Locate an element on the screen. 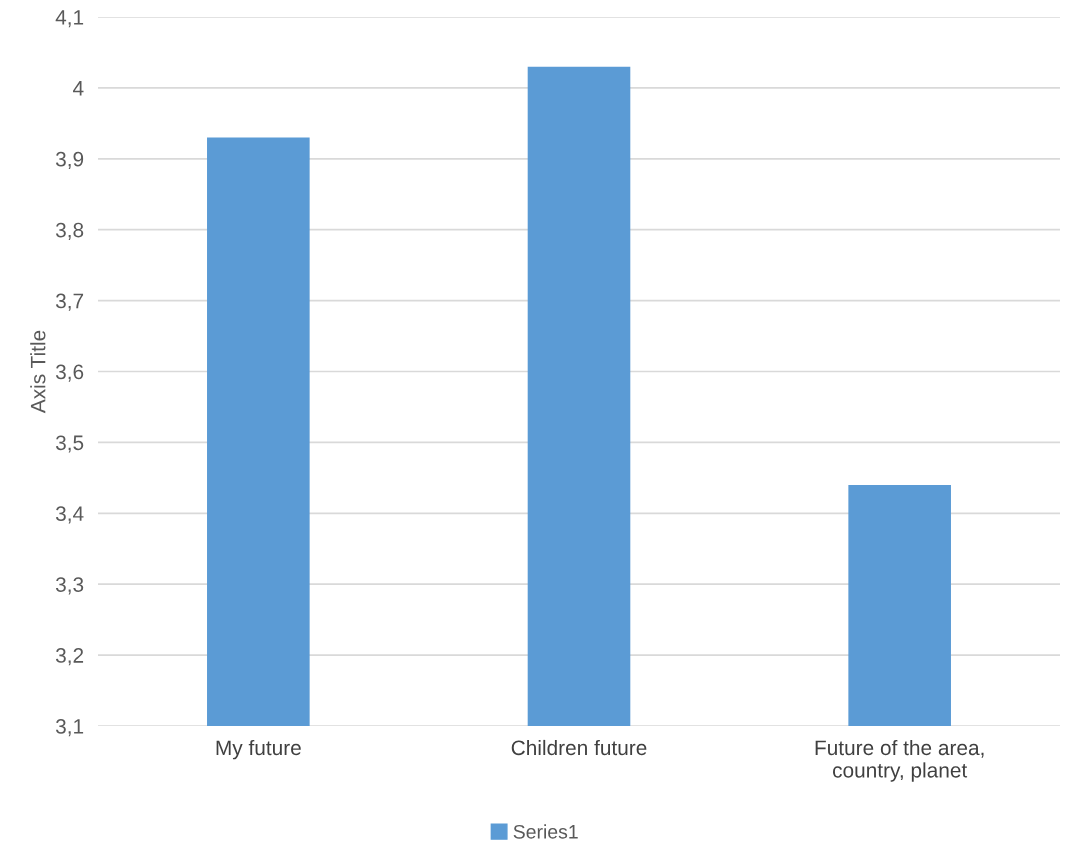 Image resolution: width=1070 pixels, height=860 pixels. y-tick-label: 3,1 is located at coordinates (69, 728).